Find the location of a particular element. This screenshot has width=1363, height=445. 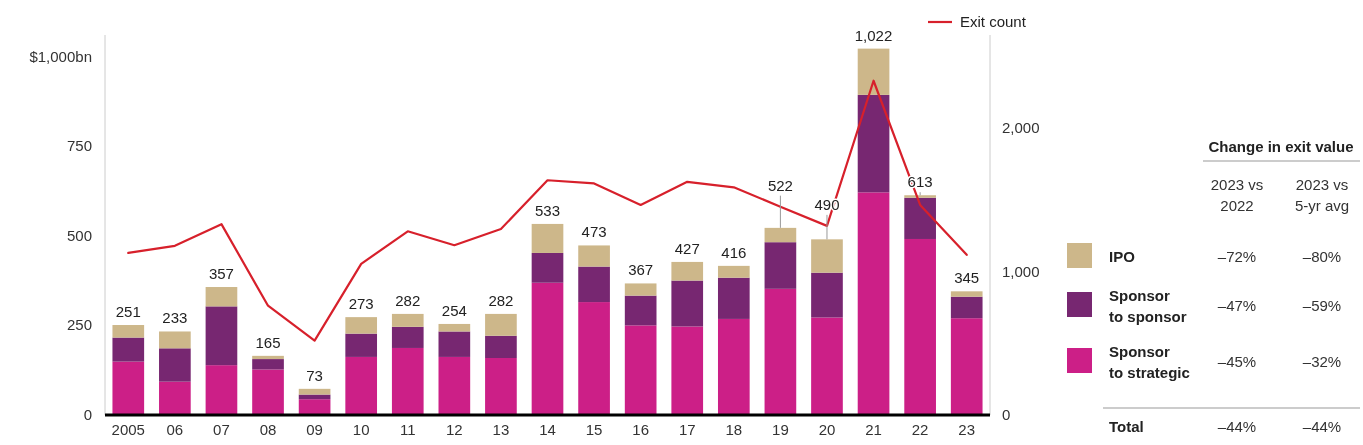

text: –32% is located at coordinates (1322, 361).